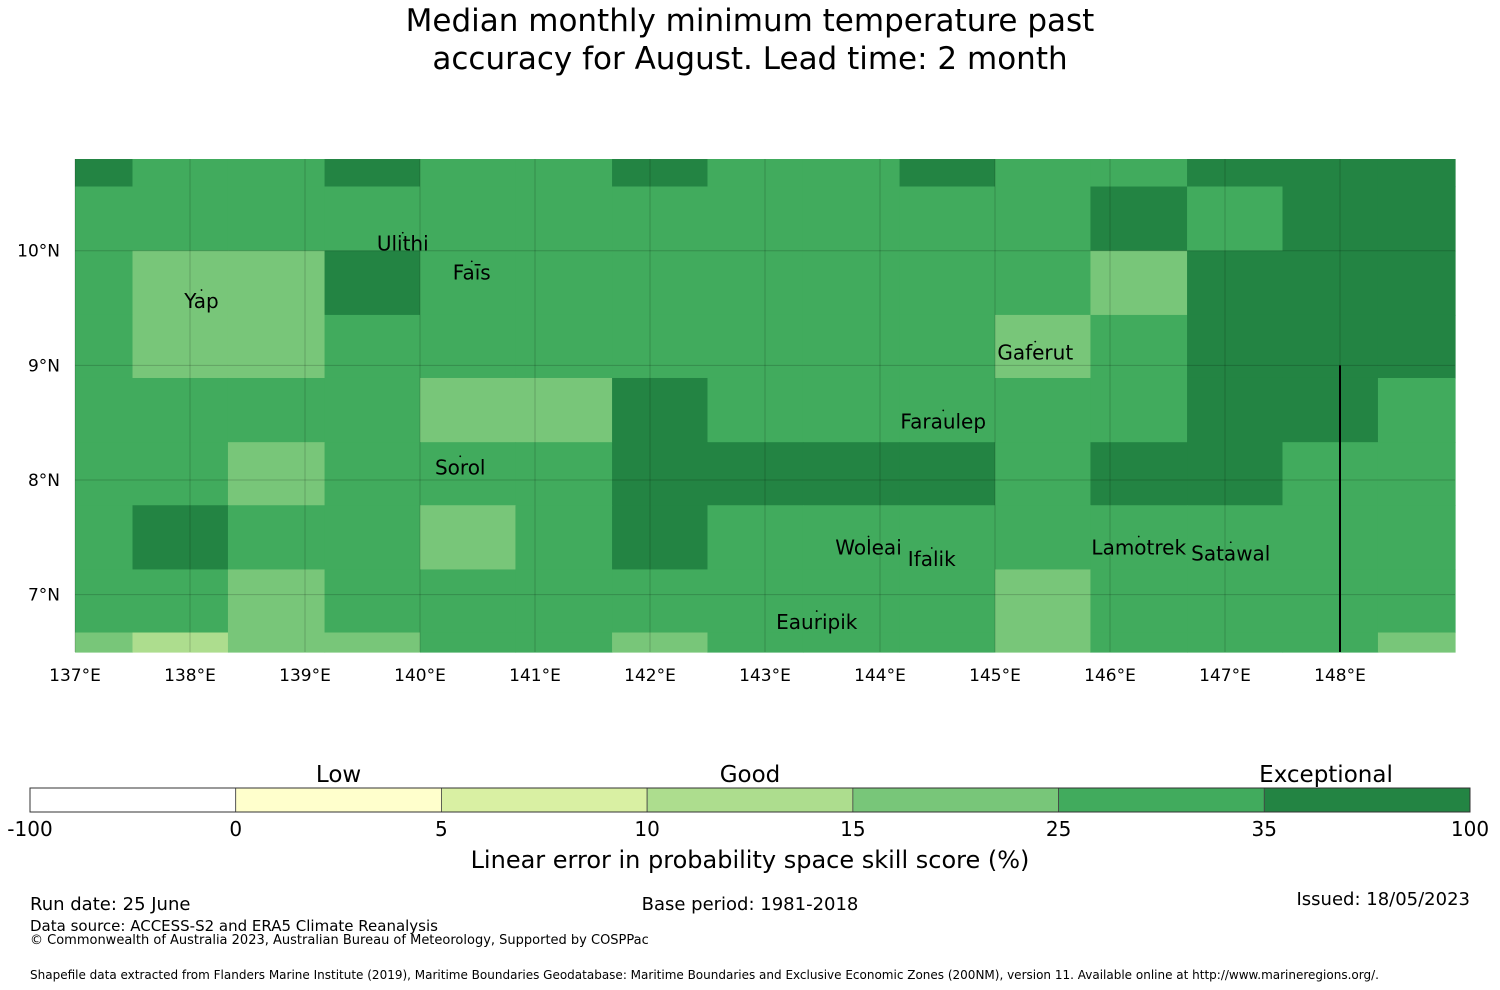 This screenshot has height=990, width=1500. Describe the element at coordinates (535, 676) in the screenshot. I see `x-tick-label: 141°E` at that location.